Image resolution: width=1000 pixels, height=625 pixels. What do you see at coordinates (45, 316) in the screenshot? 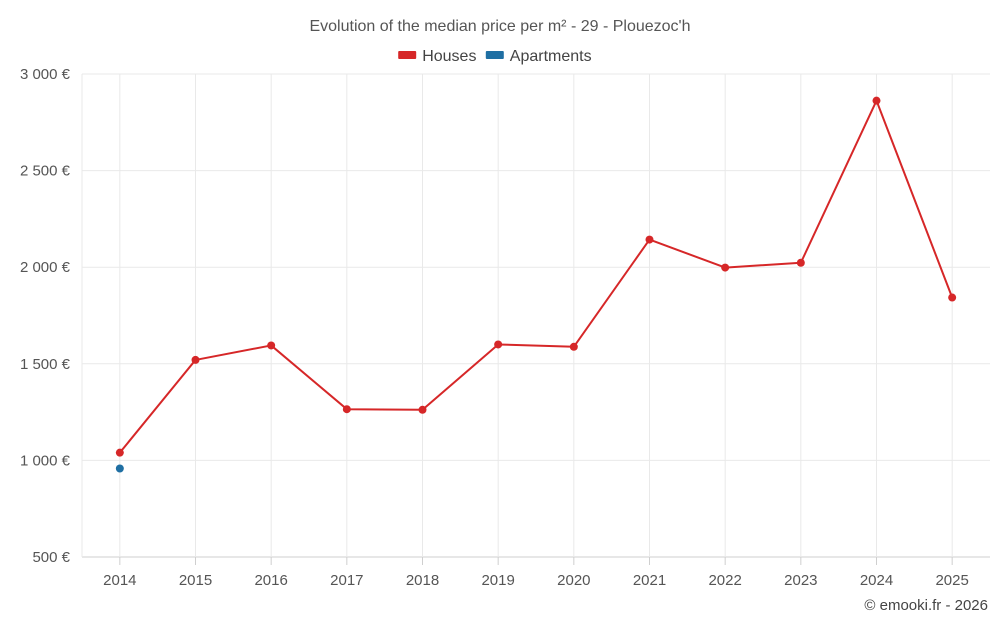
I see `y-axis: 500 € 1 000 € 1 500 € 2 000 € 2 500 € 3 000 €` at bounding box center [45, 316].